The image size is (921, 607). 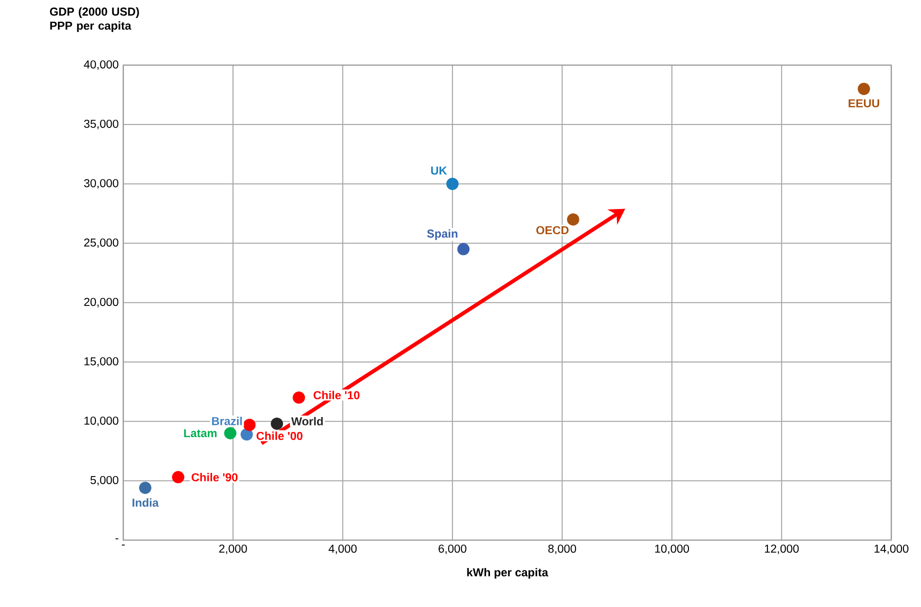 What do you see at coordinates (507, 573) in the screenshot?
I see `x-axis-title: kWh per capita` at bounding box center [507, 573].